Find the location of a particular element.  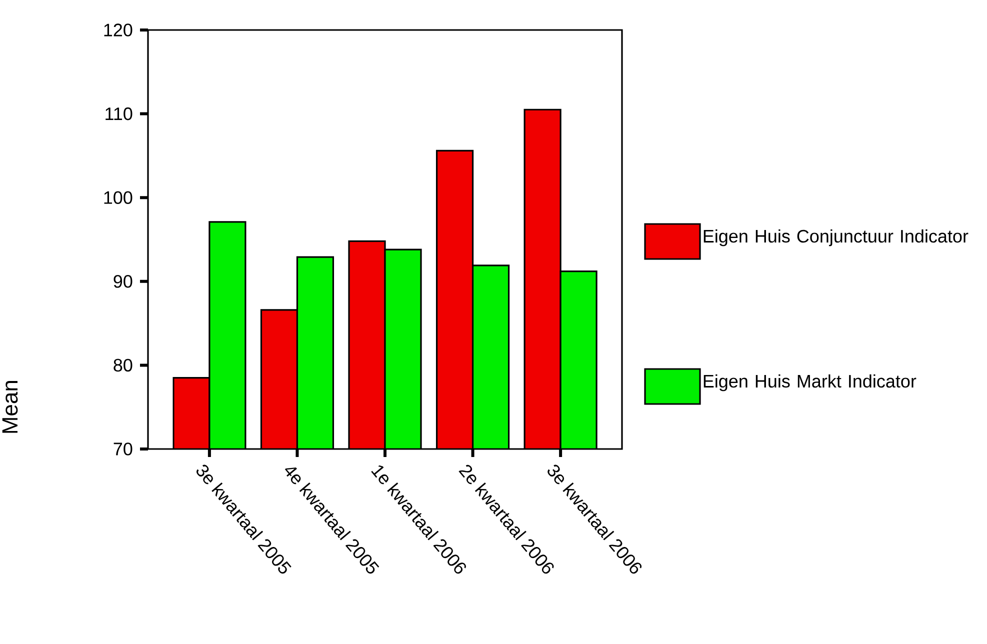

y-tick-label: 90 is located at coordinates (123, 281).